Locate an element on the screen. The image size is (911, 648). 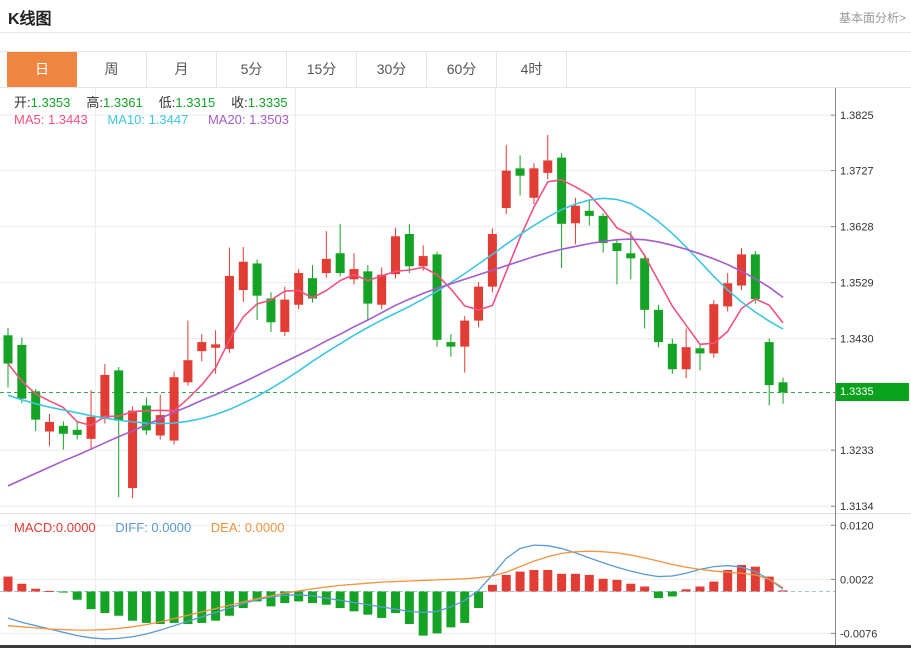
price-tick-label: 1.3233 is located at coordinates (857, 451).